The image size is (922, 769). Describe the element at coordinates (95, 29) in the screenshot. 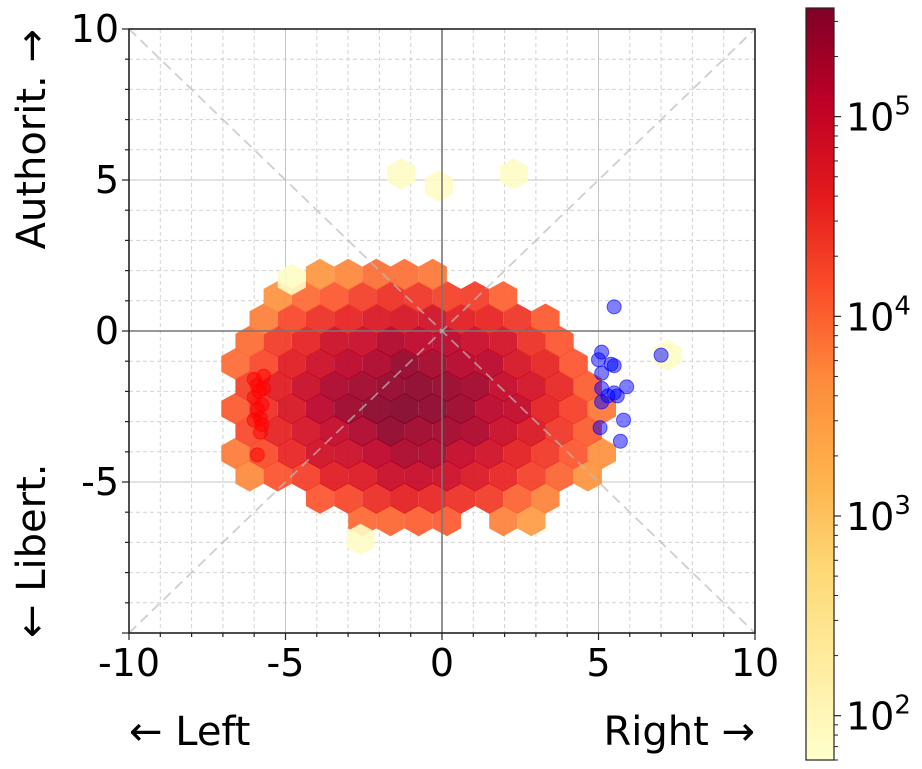

I see `y-tick-label: 10` at that location.